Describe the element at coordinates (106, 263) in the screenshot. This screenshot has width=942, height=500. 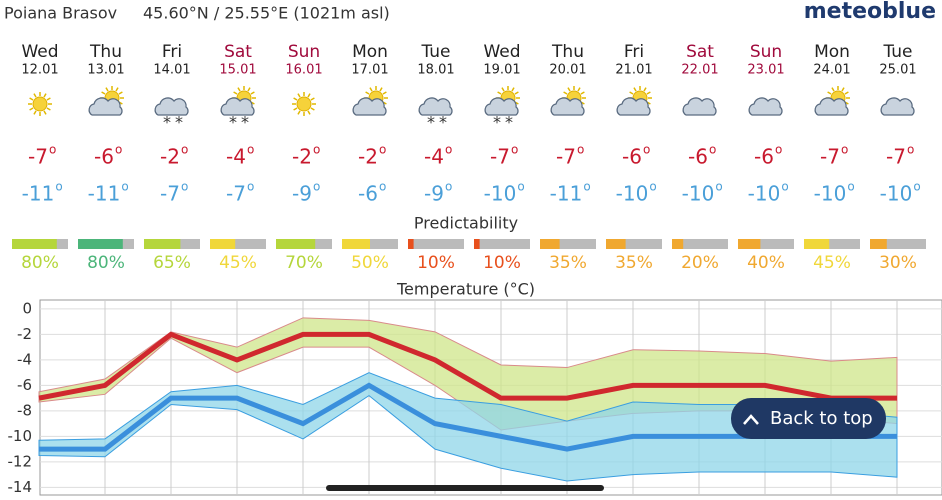
I see `predictability-label: 80%` at that location.